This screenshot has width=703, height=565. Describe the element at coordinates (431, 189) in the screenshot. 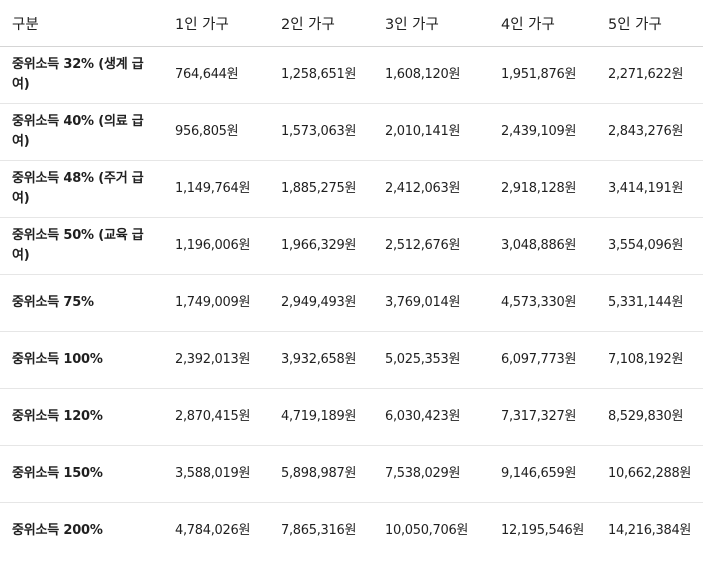

I see `cell-3-person: 2,412,063원` at that location.